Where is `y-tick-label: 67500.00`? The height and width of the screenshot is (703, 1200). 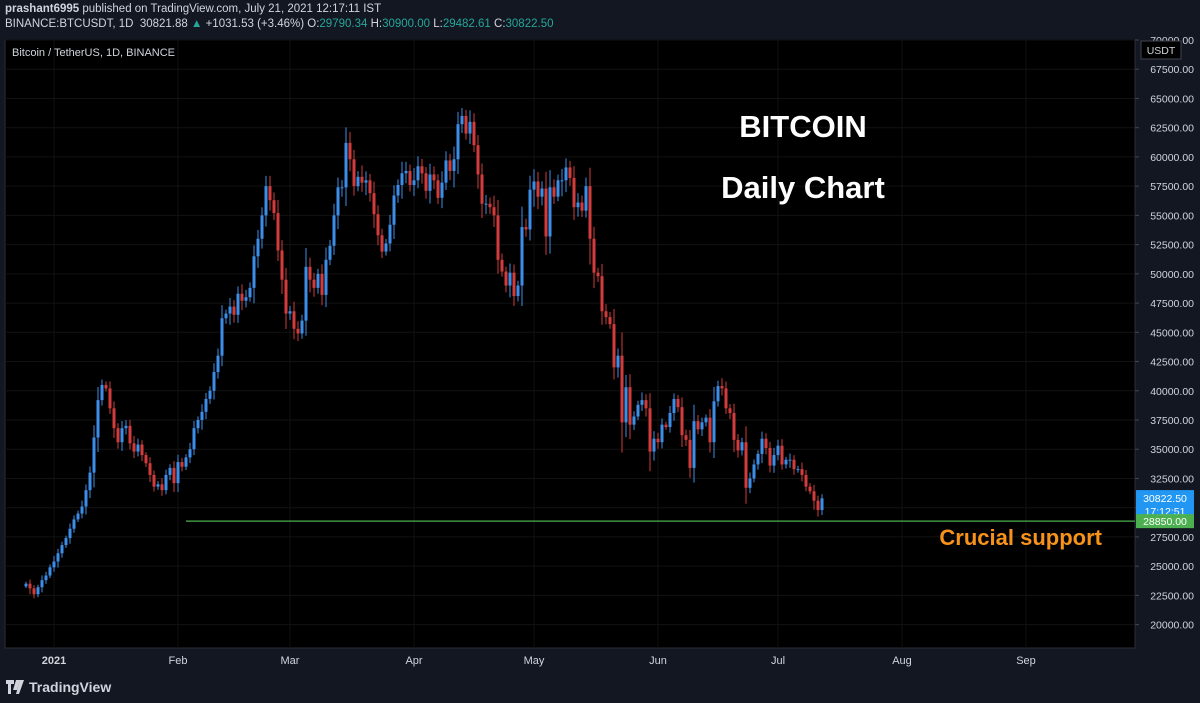 y-tick-label: 67500.00 is located at coordinates (1172, 70).